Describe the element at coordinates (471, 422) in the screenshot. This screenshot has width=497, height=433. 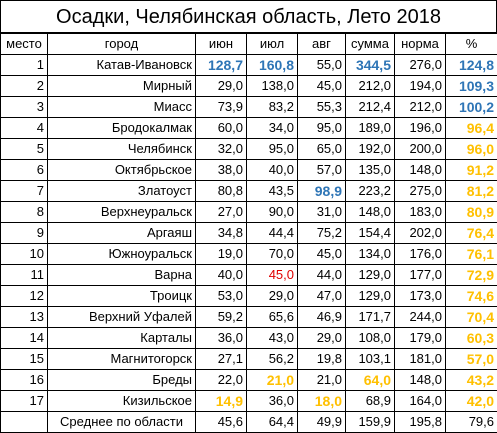
I see `footer-pct: 79,6` at that location.